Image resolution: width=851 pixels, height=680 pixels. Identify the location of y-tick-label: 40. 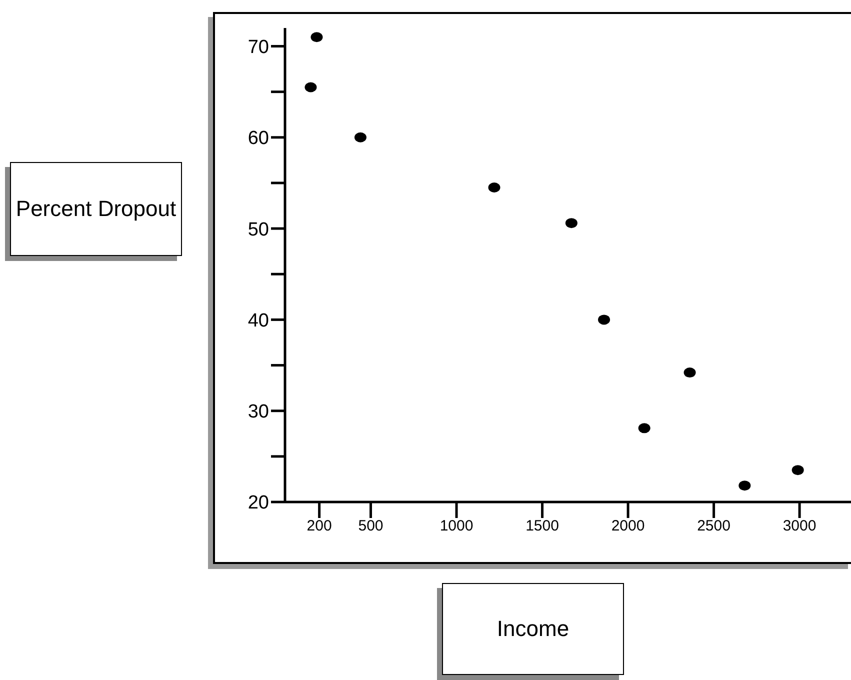
(258, 321).